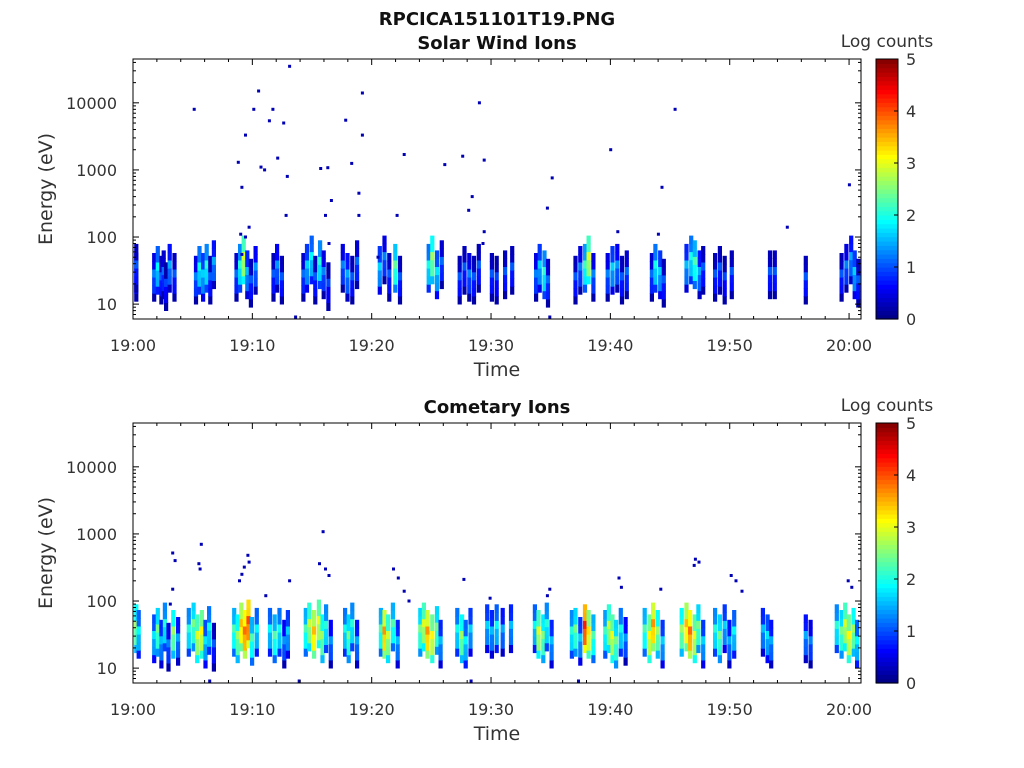  What do you see at coordinates (497, 407) in the screenshot?
I see `panel-title: Cometary Ions` at bounding box center [497, 407].